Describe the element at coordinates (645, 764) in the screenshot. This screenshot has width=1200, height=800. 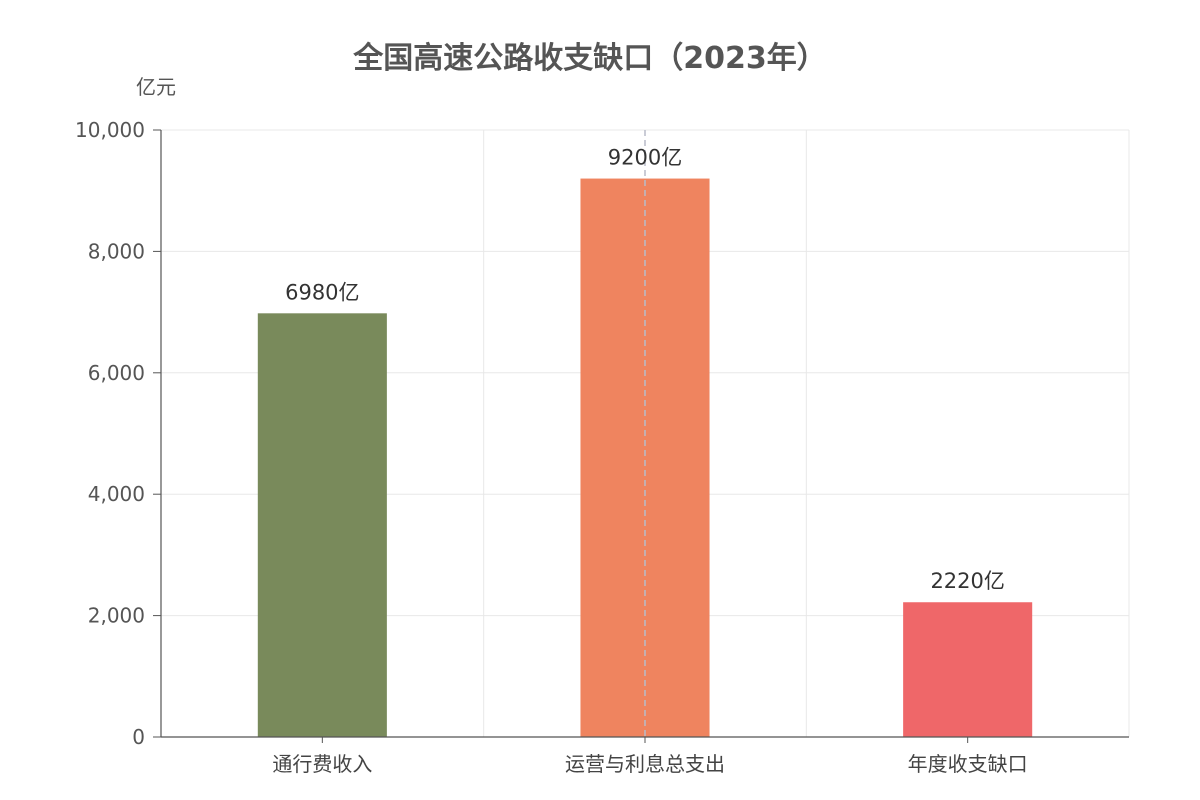
I see `x-category-label: 运营与利息总支出` at that location.